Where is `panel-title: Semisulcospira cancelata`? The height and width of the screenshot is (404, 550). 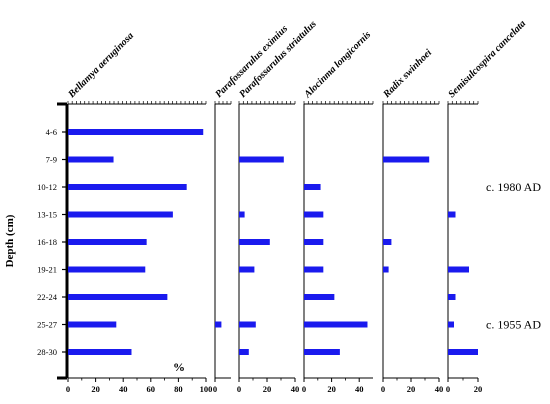 panel-title: Semisulcospira cancelata is located at coordinates (487, 59).